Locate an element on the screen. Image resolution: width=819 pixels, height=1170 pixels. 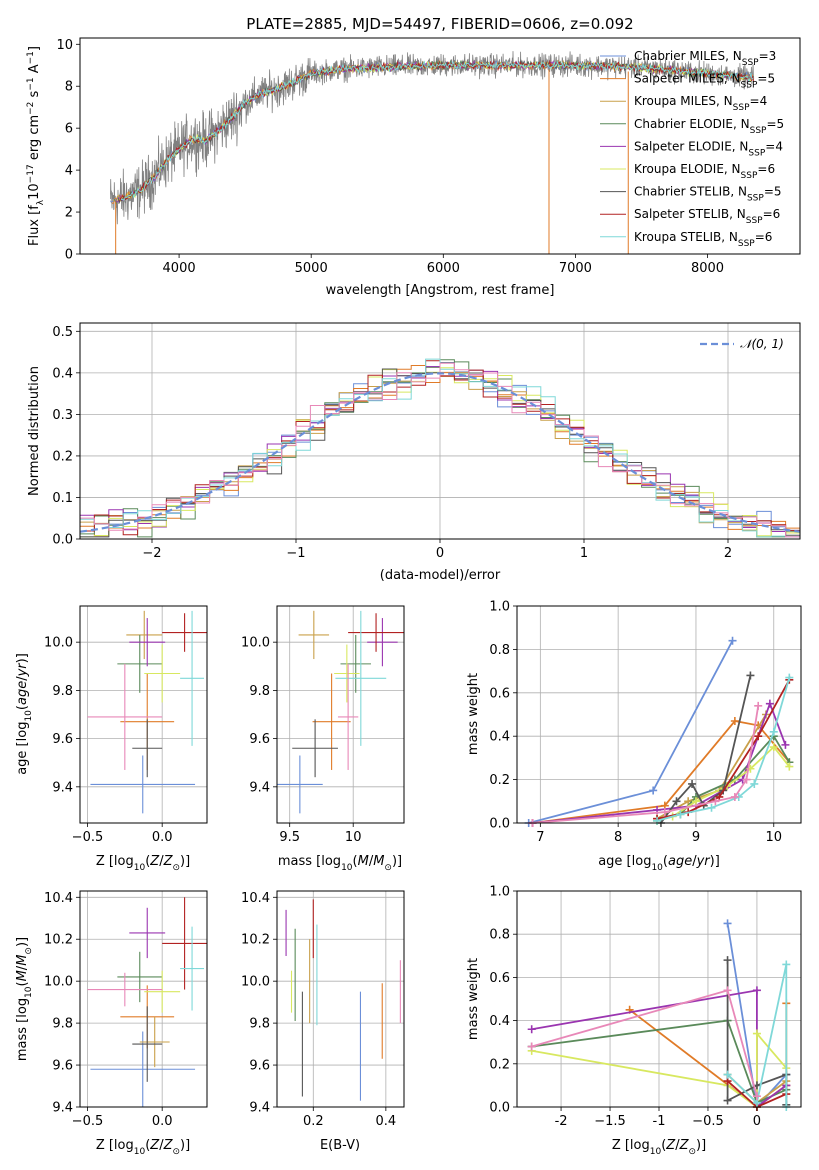
residuals-xlabel: (data-model)/error is located at coordinates (440, 575).